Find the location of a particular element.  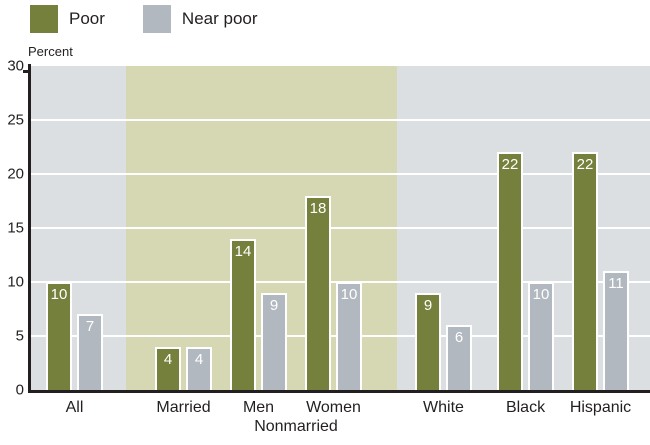

y-axis-top-tick is located at coordinates (25, 71).